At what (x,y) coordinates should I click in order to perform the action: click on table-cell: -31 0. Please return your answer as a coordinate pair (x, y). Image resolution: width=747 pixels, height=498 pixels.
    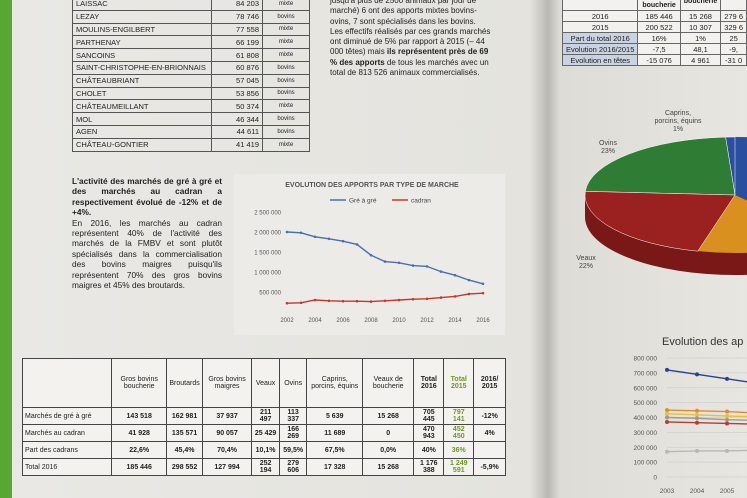
    Looking at the image, I should click on (733, 60).